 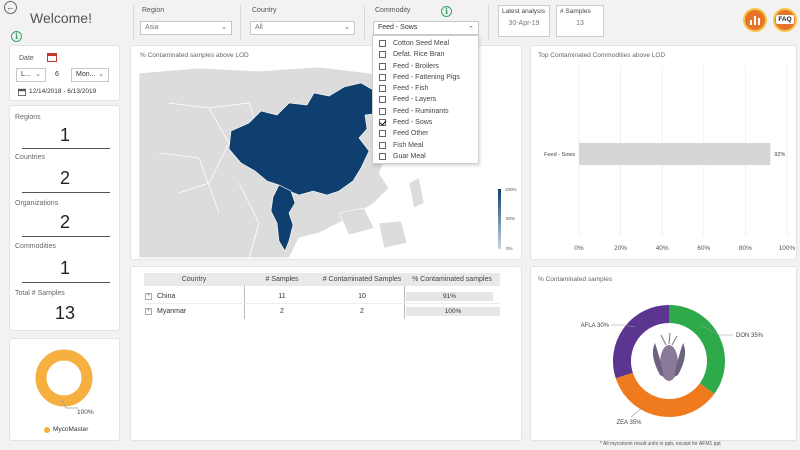 I want to click on commodity-option: Feed - Ruminants, so click(x=425, y=111).